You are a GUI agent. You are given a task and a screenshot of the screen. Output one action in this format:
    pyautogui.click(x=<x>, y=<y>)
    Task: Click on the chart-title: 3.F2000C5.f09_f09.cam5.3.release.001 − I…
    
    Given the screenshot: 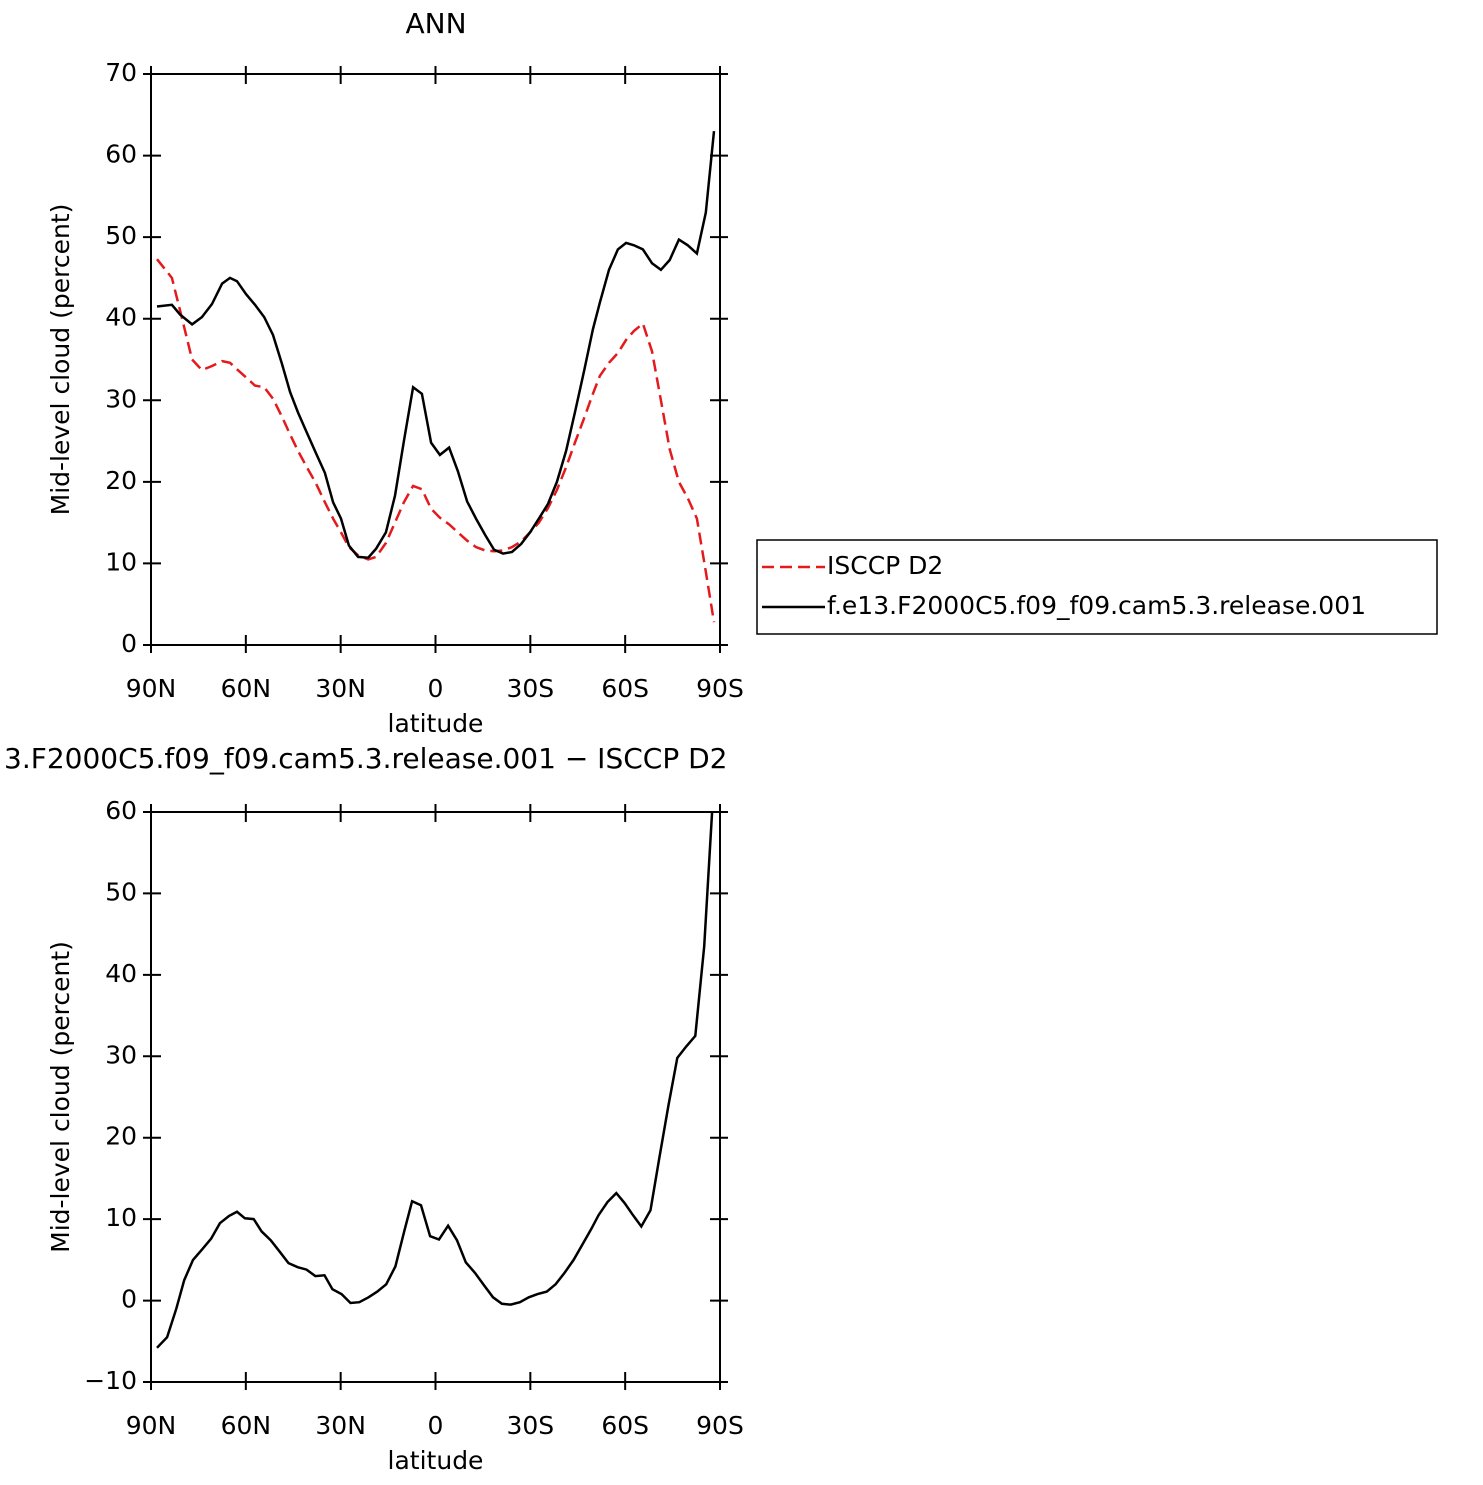 What is the action you would take?
    pyautogui.click(x=365, y=758)
    